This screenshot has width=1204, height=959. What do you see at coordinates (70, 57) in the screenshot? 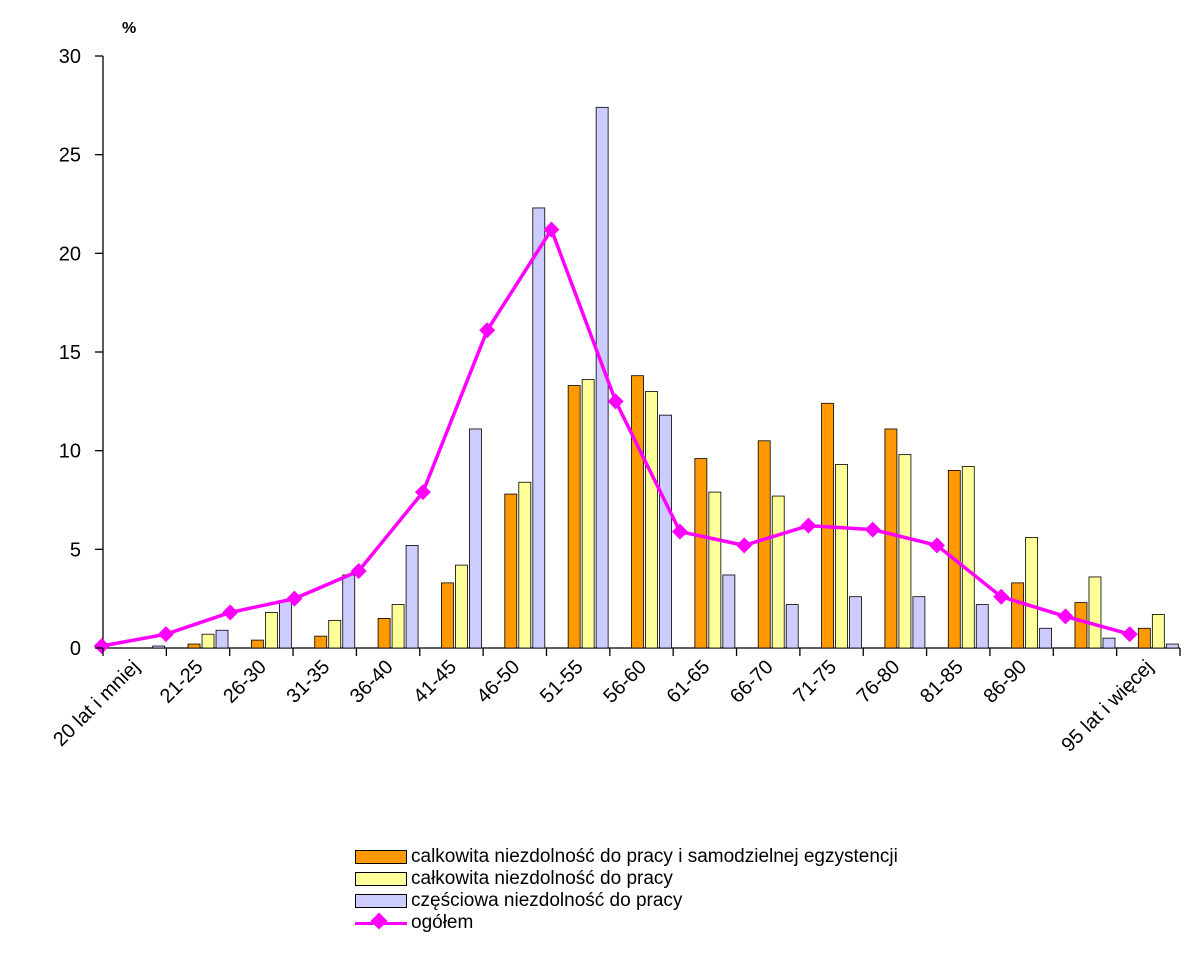
I see `y-tick-label: 30` at bounding box center [70, 57].